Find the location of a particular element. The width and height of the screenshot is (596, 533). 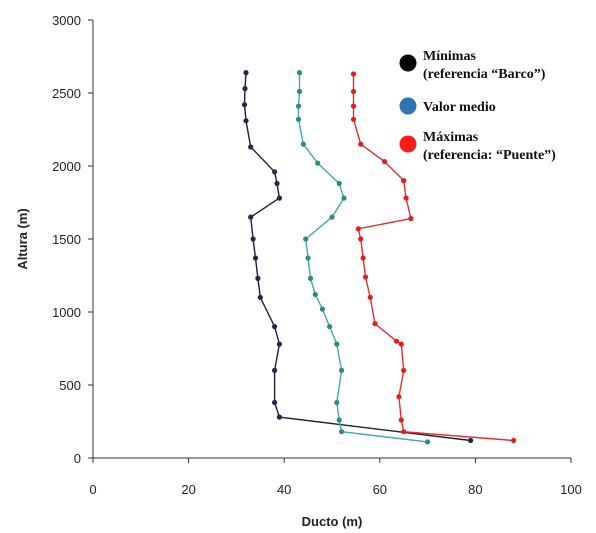

legend-marker-valor-medio is located at coordinates (408, 106).